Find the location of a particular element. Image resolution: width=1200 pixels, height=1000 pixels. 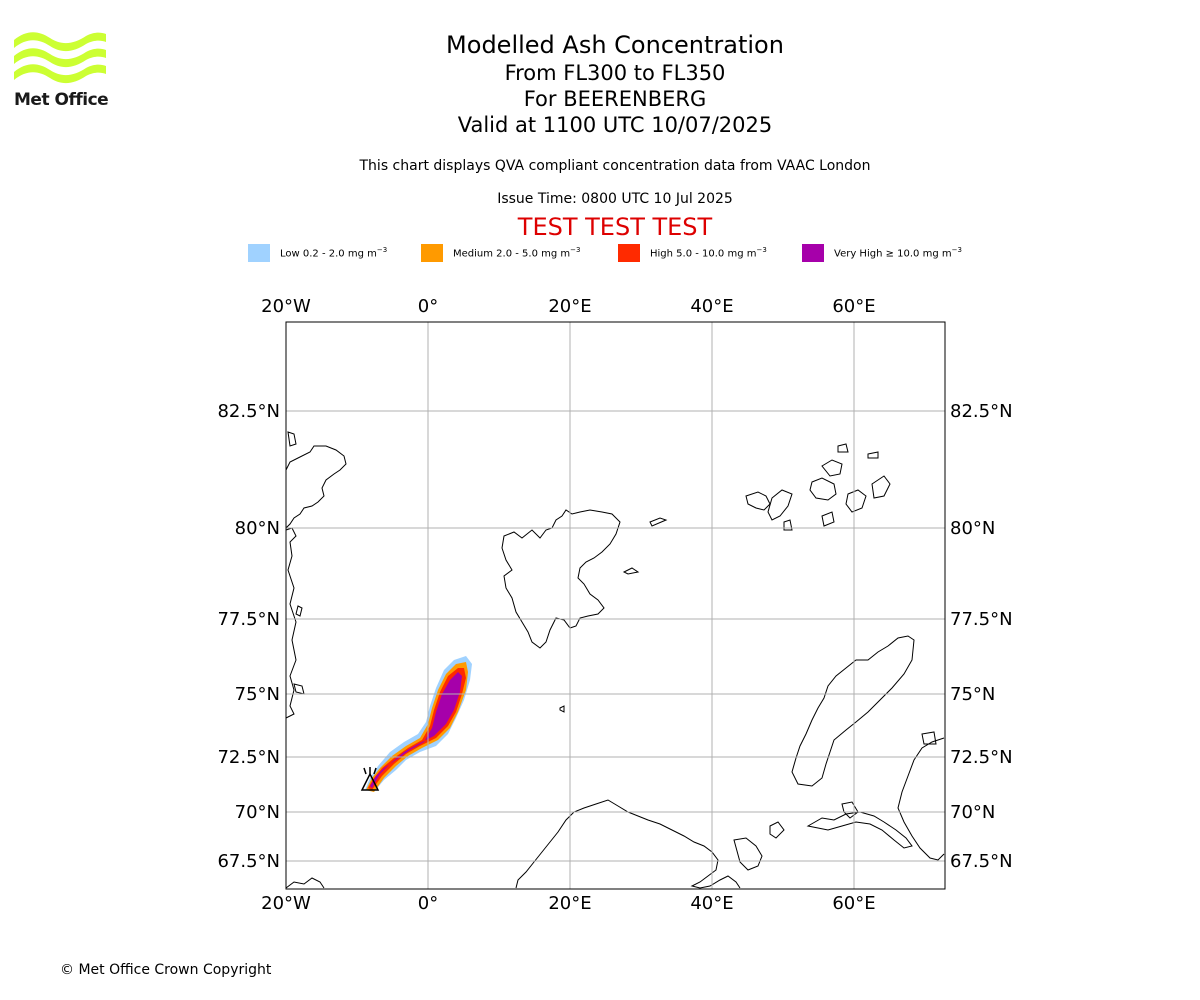

left-lat-label: 72.5°N is located at coordinates (248, 757).